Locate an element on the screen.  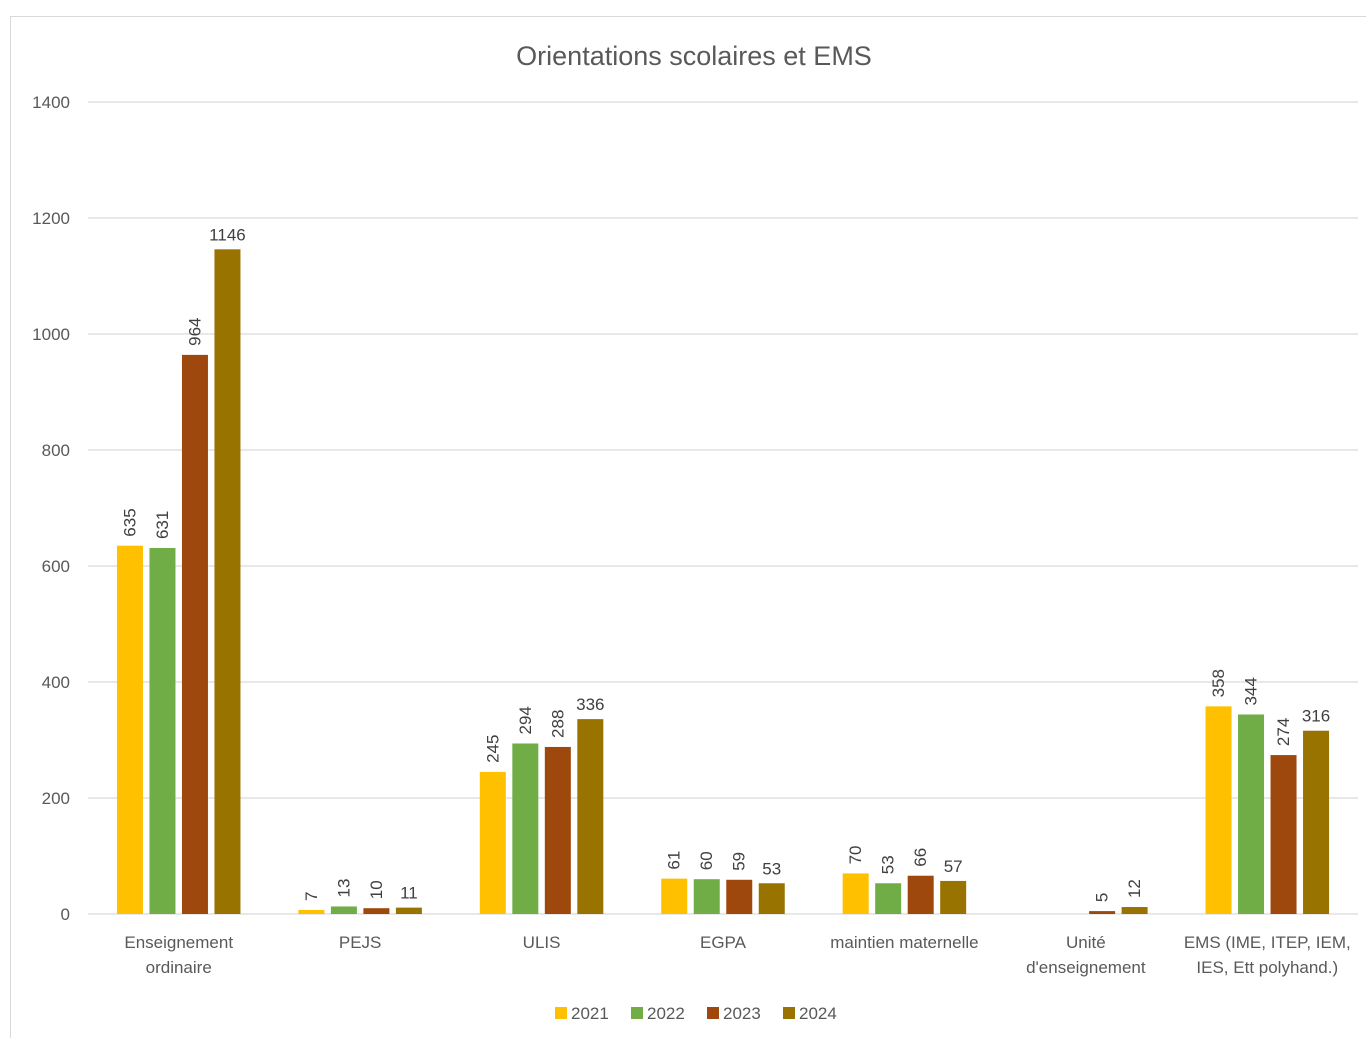
data-label: 11 is located at coordinates (409, 893).